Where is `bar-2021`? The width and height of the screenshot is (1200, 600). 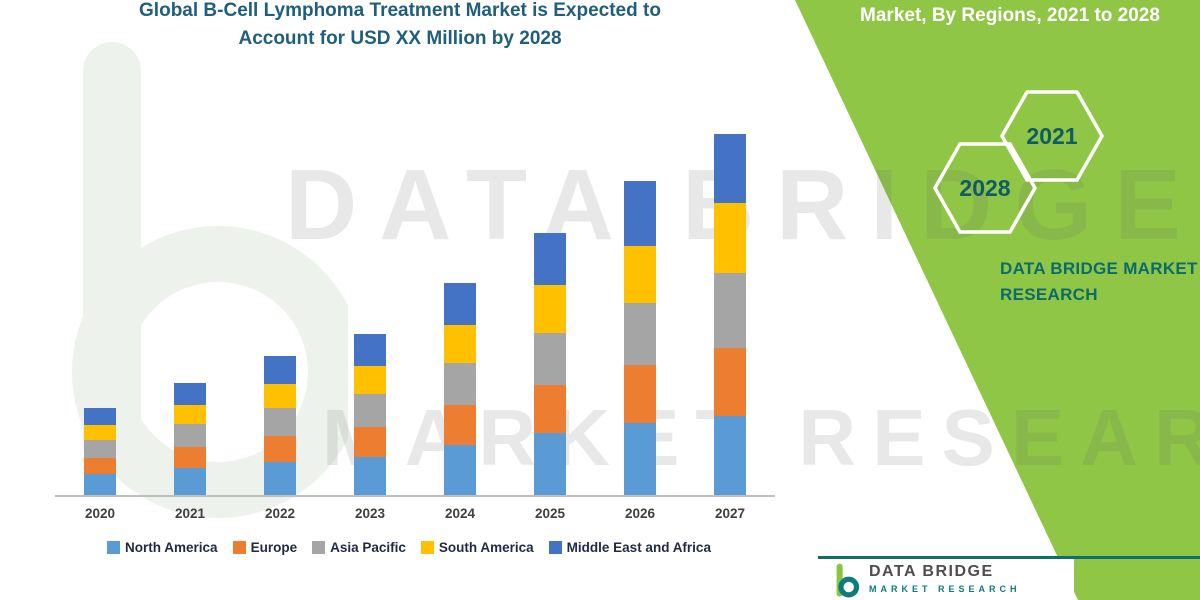
bar-2021 is located at coordinates (190, 312).